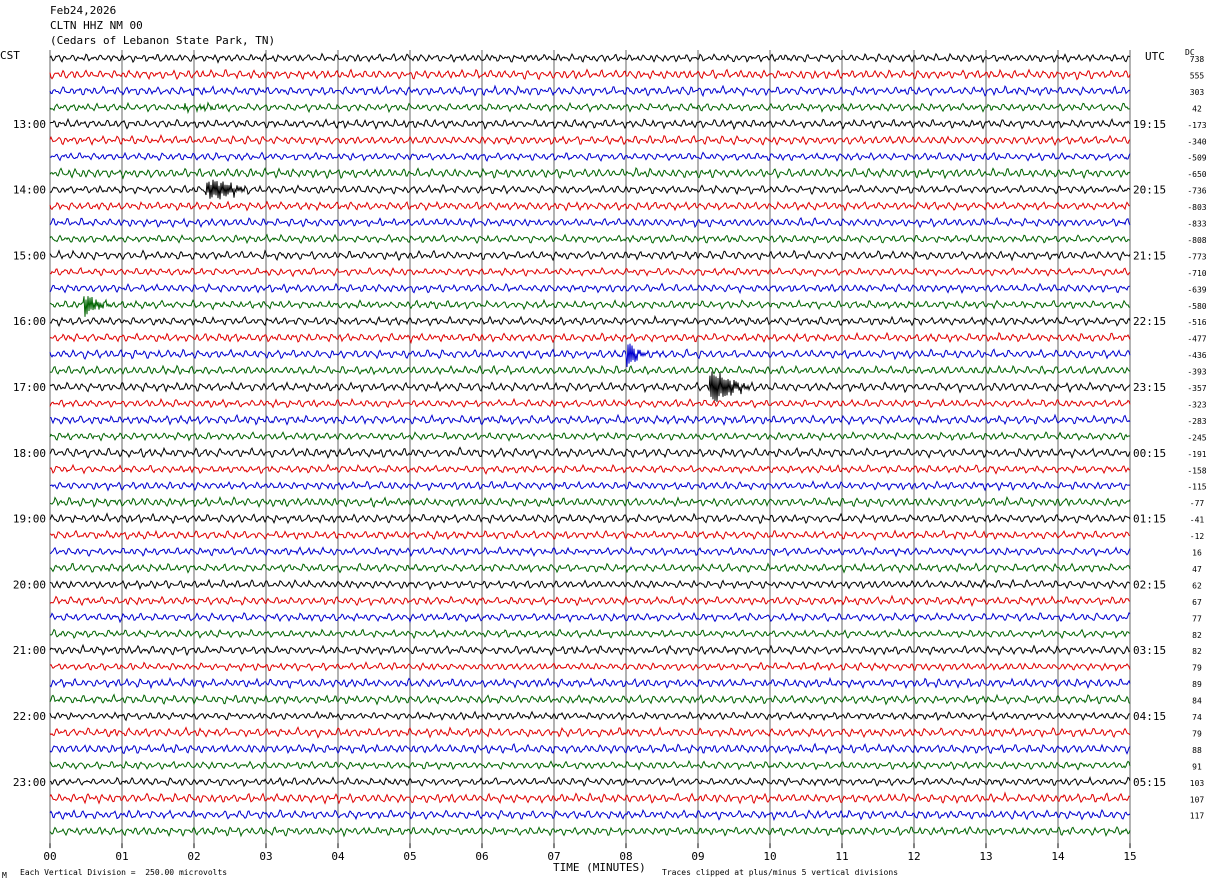  I want to click on x-axis-title: TIME (MINUTES), so click(599, 867).